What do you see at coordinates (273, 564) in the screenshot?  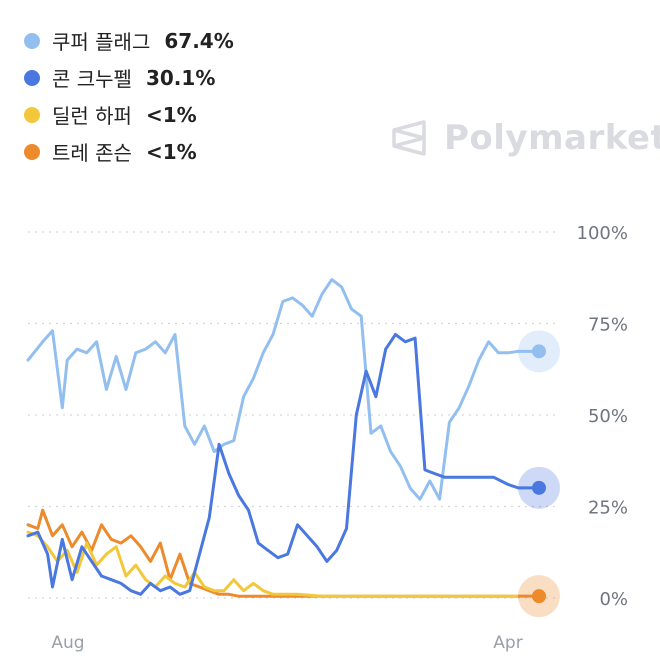 I see `series-line` at bounding box center [273, 564].